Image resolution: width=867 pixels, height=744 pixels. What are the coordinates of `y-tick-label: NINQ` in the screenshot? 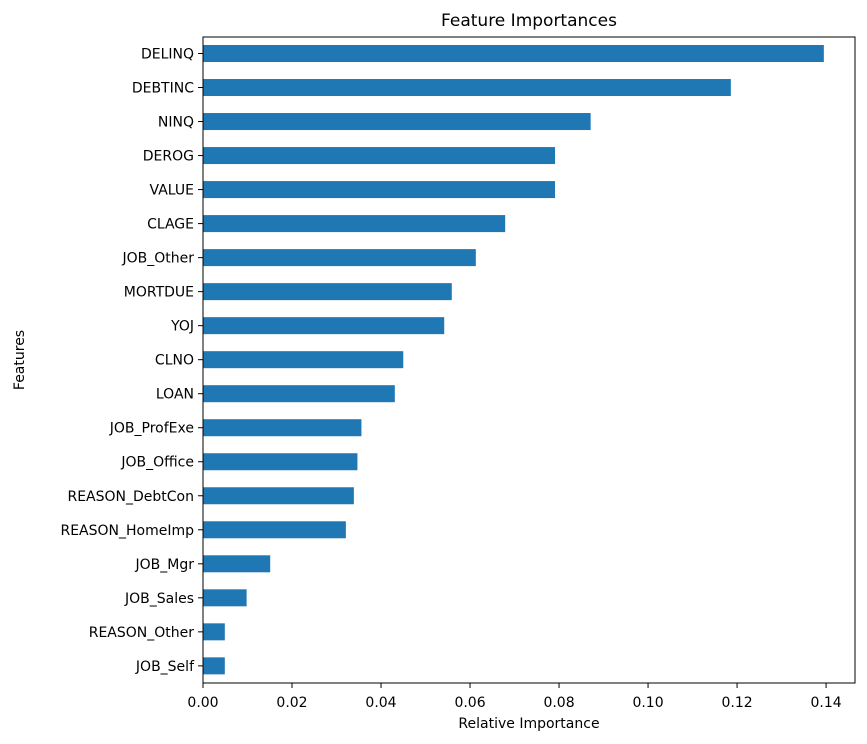 It's located at (176, 123).